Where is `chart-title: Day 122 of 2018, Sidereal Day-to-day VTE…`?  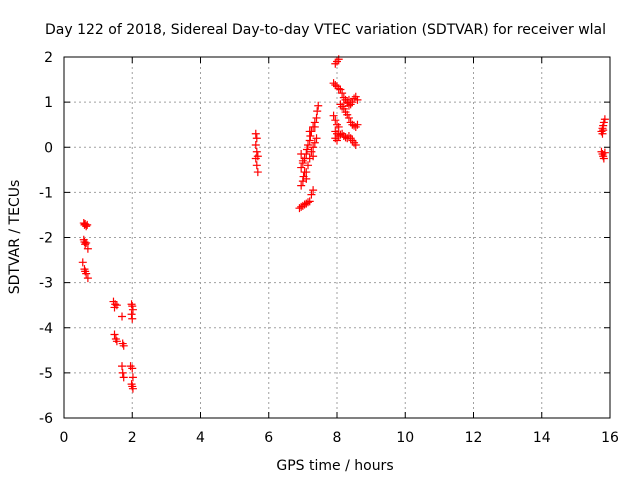
chart-title: Day 122 of 2018, Sidereal Day-to-day VTE… is located at coordinates (325, 30).